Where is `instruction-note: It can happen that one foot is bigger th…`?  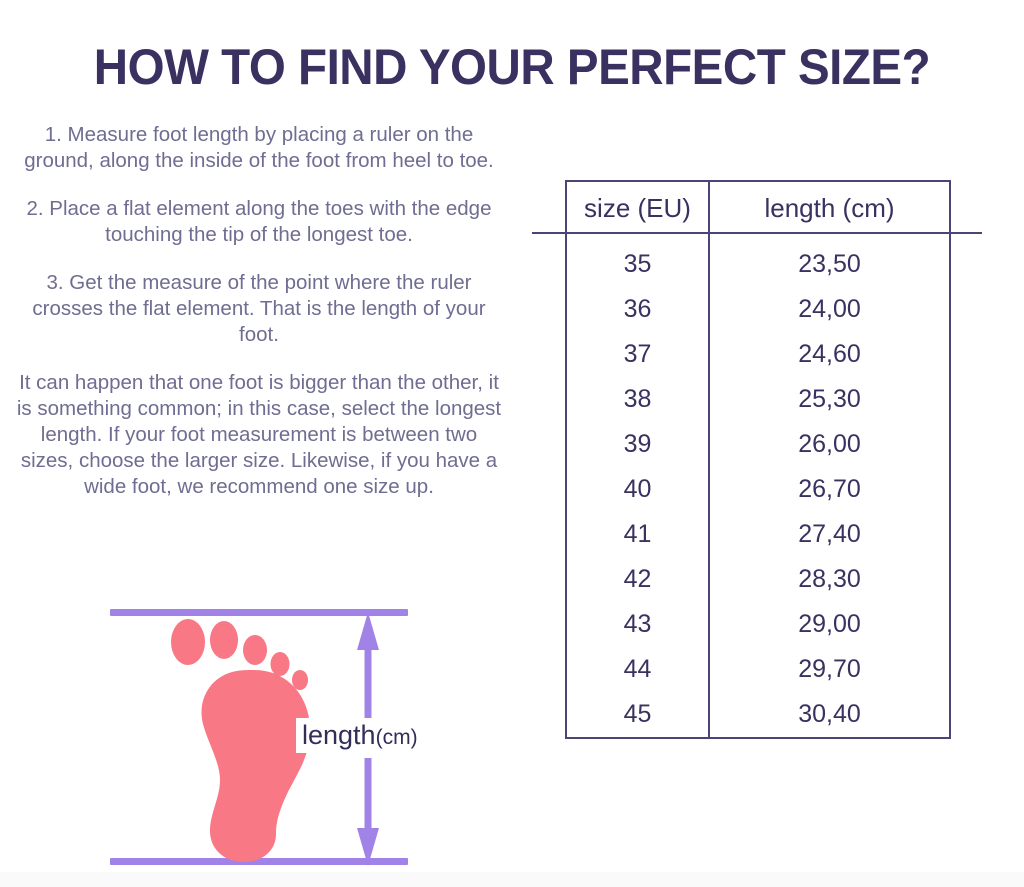
instruction-note: It can happen that one foot is bigger th… is located at coordinates (259, 434).